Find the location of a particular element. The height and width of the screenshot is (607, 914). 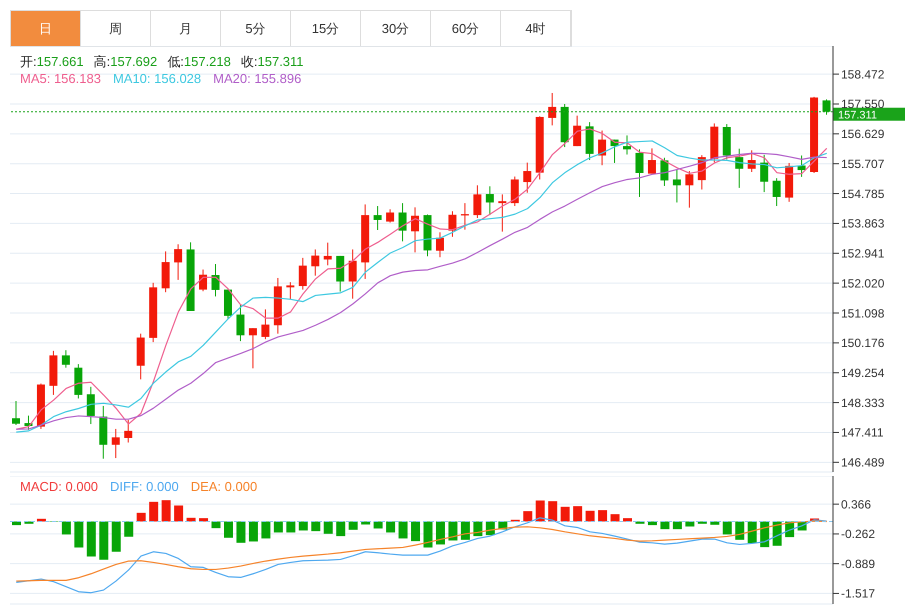

y-tick-label: 147.411 is located at coordinates (862, 433).